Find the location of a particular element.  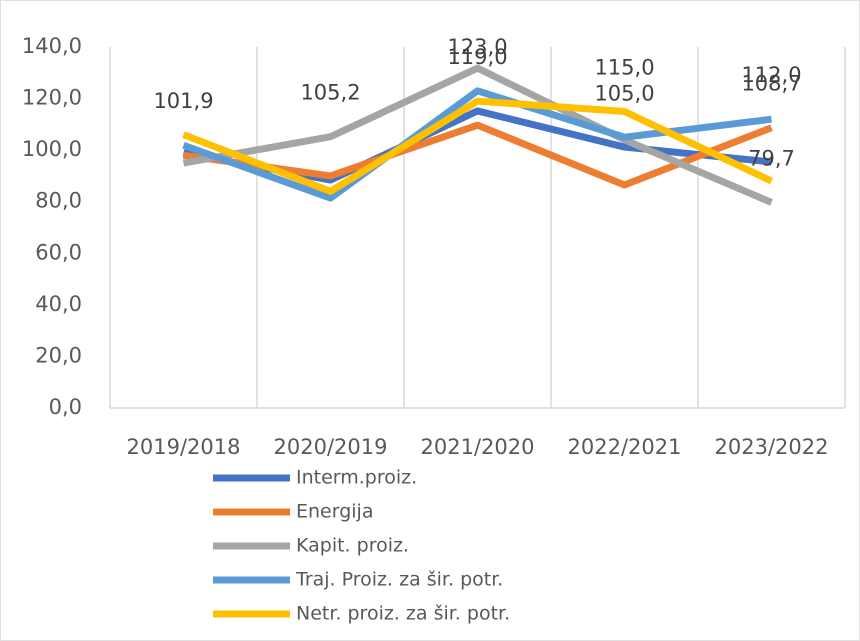

data-label: 108,7 is located at coordinates (771, 84).